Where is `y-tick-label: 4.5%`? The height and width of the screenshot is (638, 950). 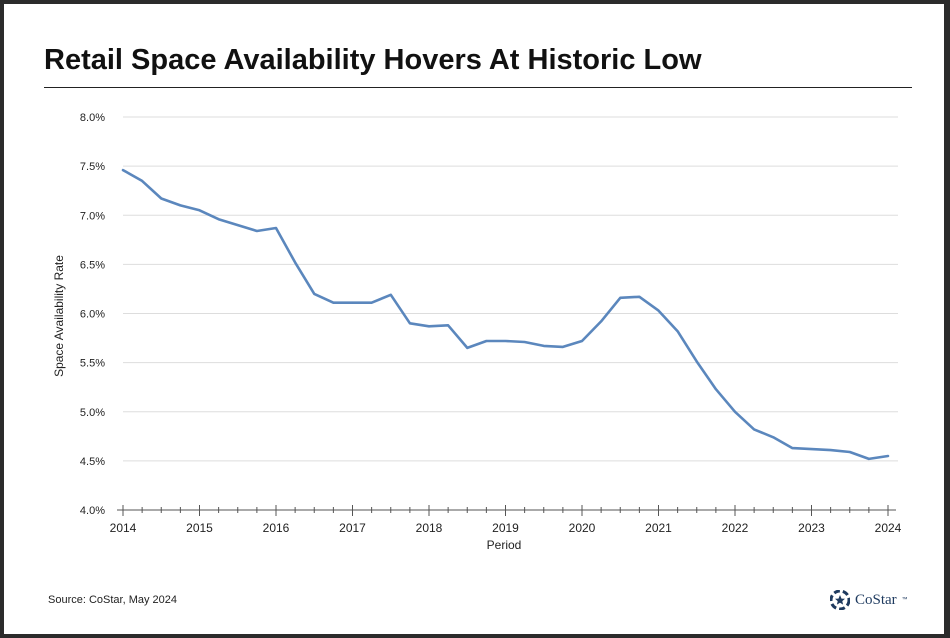
y-tick-label: 4.5% is located at coordinates (92, 462).